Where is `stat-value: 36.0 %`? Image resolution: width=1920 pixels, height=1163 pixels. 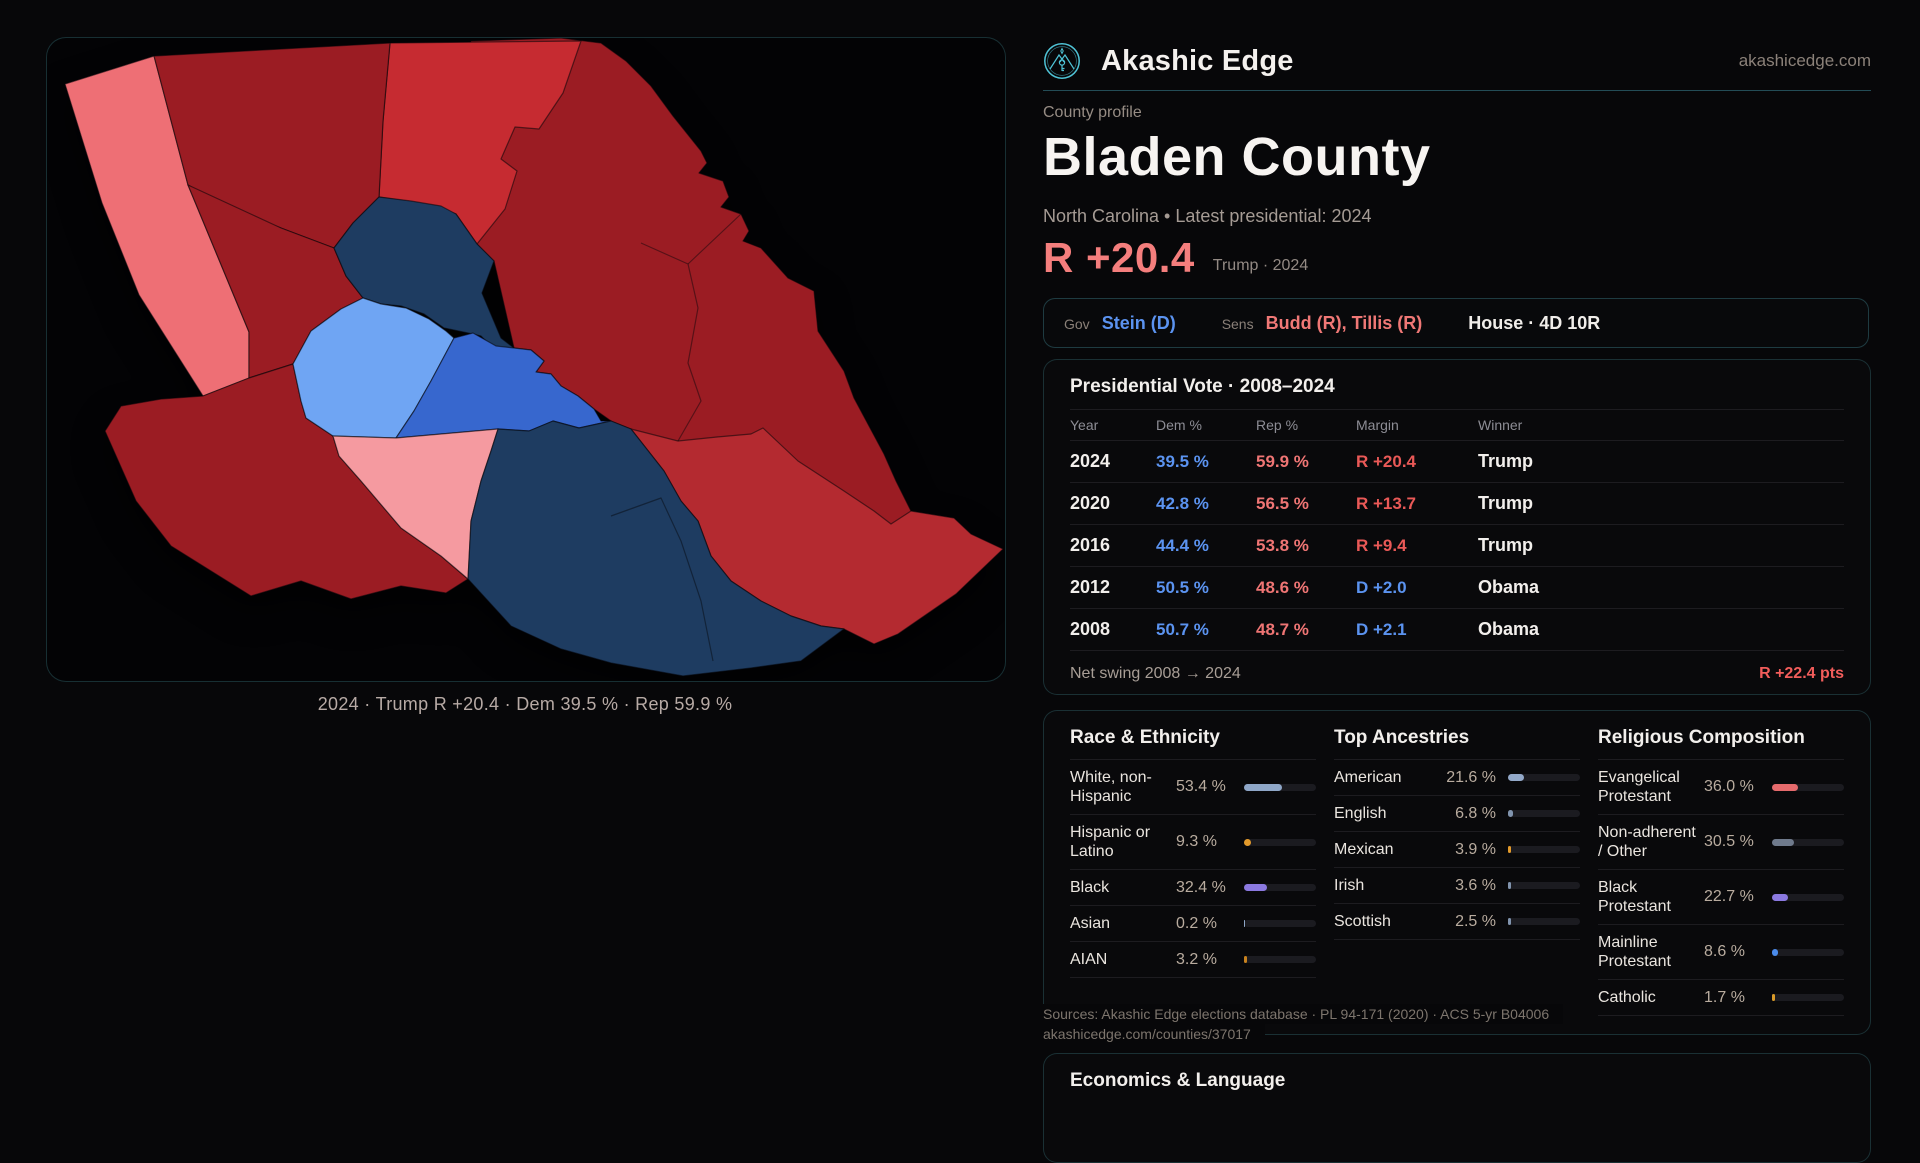
stat-value: 36.0 % is located at coordinates (1735, 787).